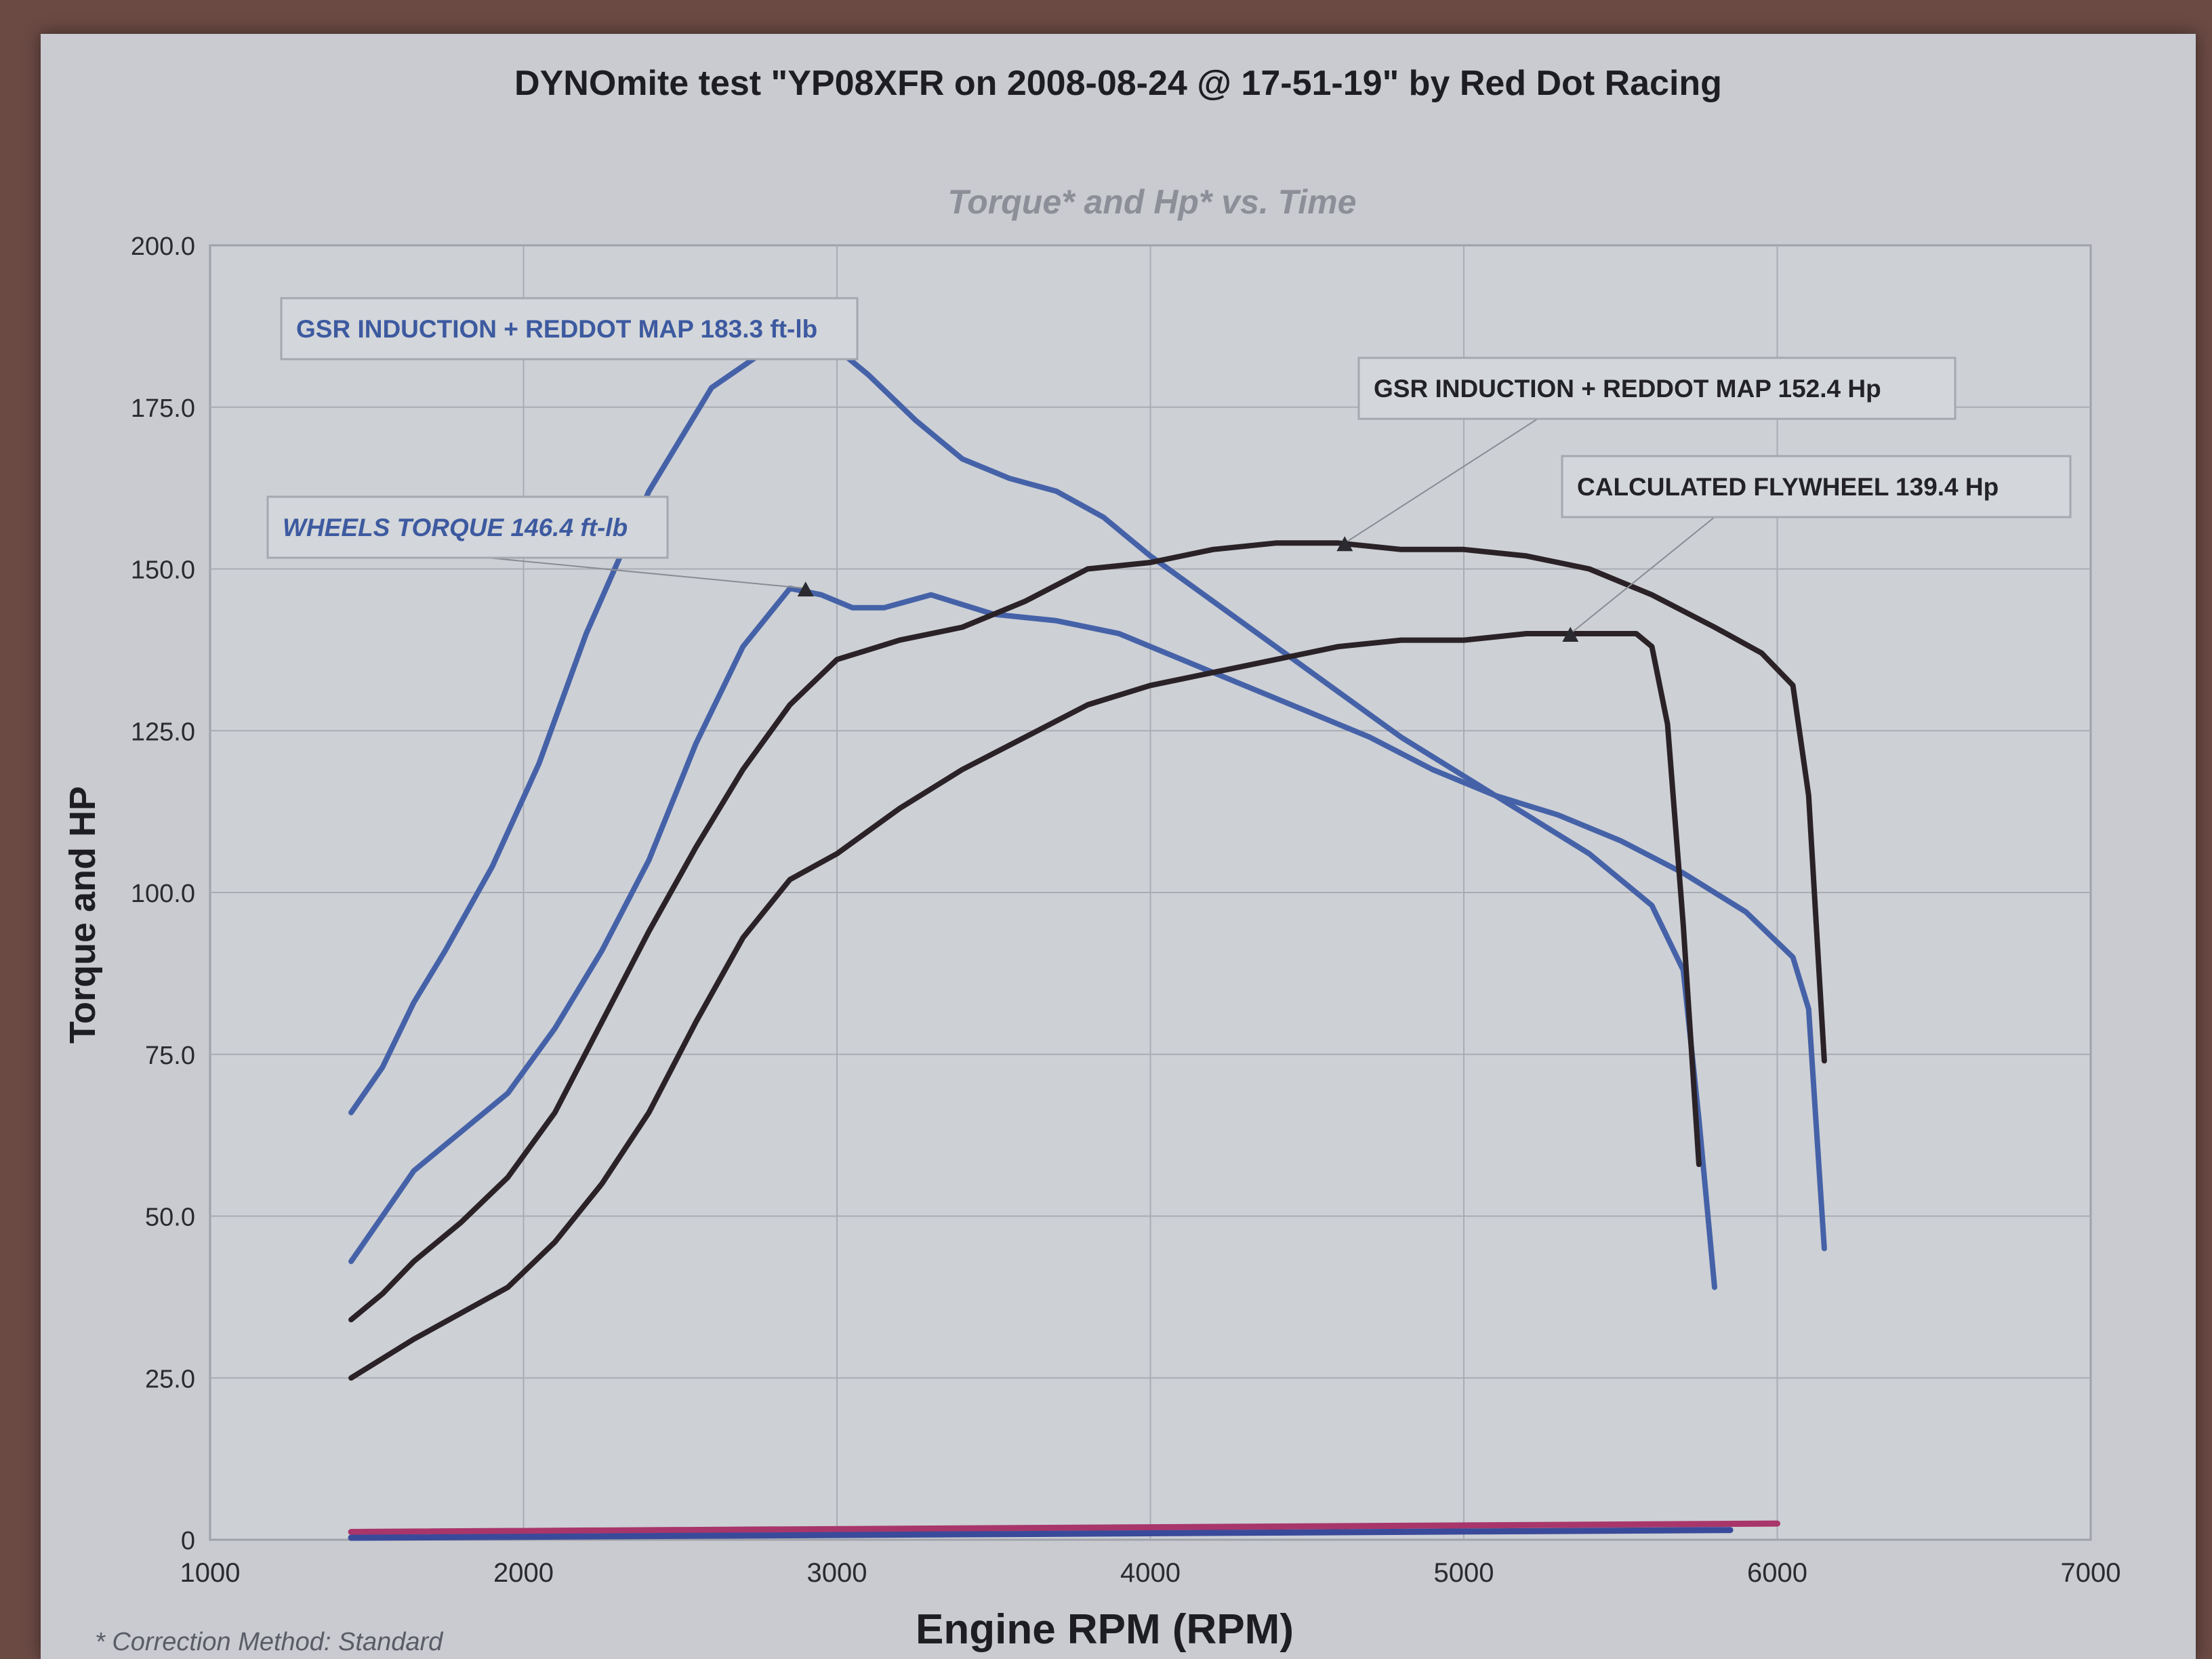 The height and width of the screenshot is (1659, 2212). I want to click on x-axis-label: Engine RPM (RPM), so click(1105, 1630).